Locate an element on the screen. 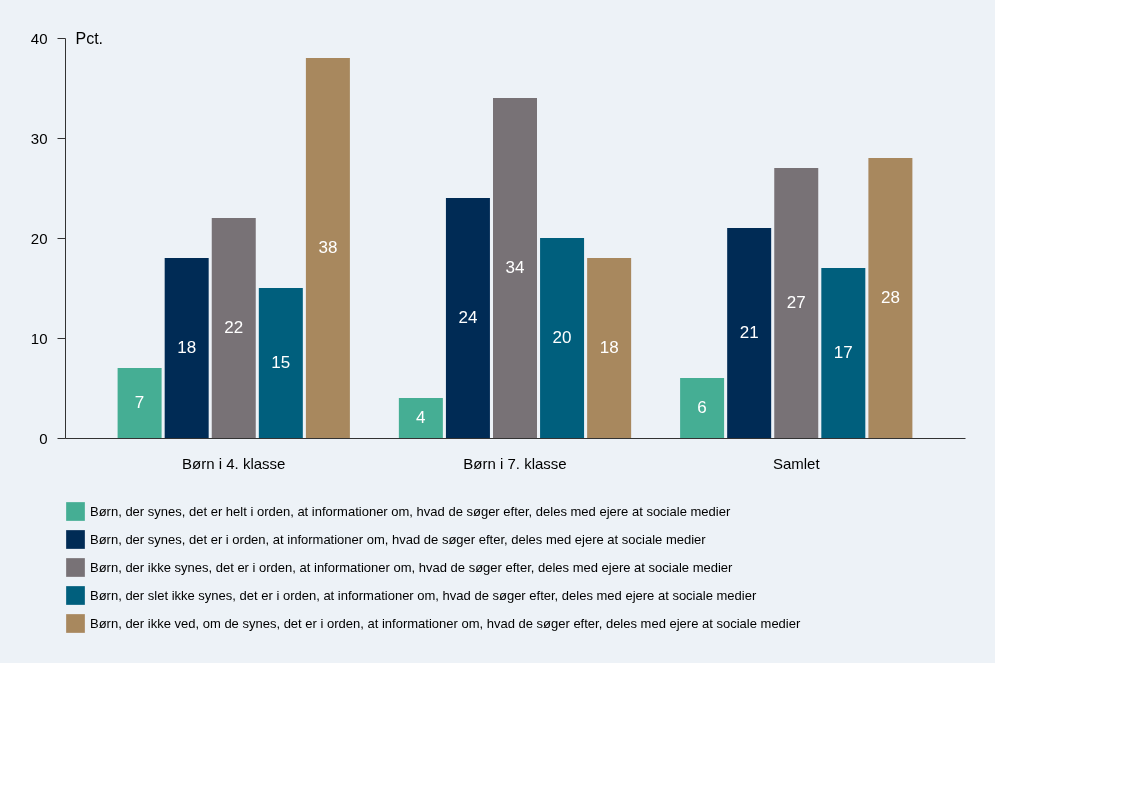 Image resolution: width=1131 pixels, height=800 pixels. data-label: 38 is located at coordinates (328, 247).